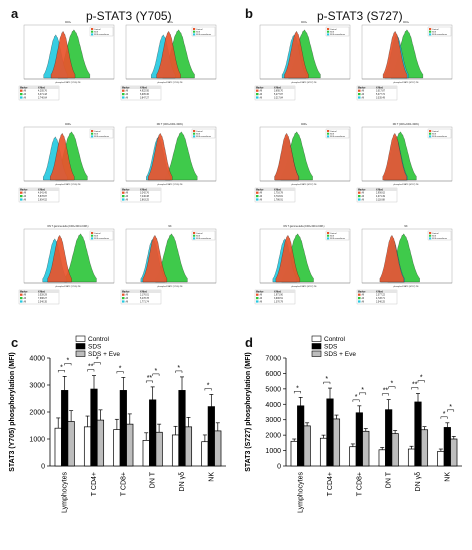  What do you see at coordinates (43, 296) in the screenshot?
I see `stats-value: 3,528.29` at bounding box center [43, 296].